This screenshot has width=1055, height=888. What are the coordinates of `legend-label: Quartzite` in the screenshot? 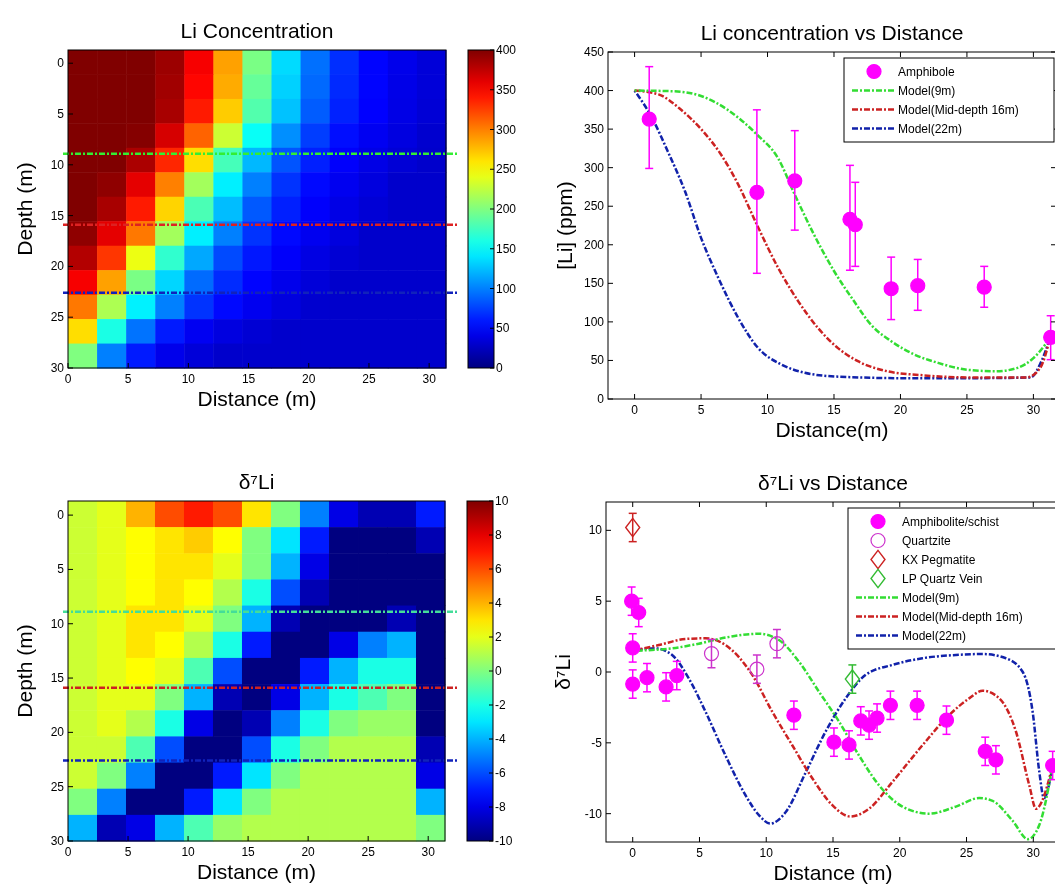 It's located at (927, 540).